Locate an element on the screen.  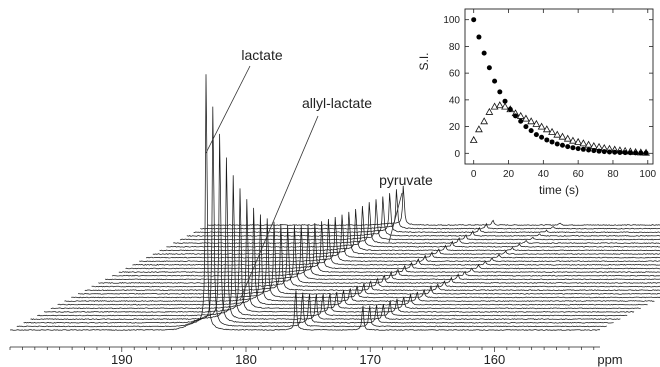
inset-y-axis-label: S.I. is located at coordinates (424, 61).